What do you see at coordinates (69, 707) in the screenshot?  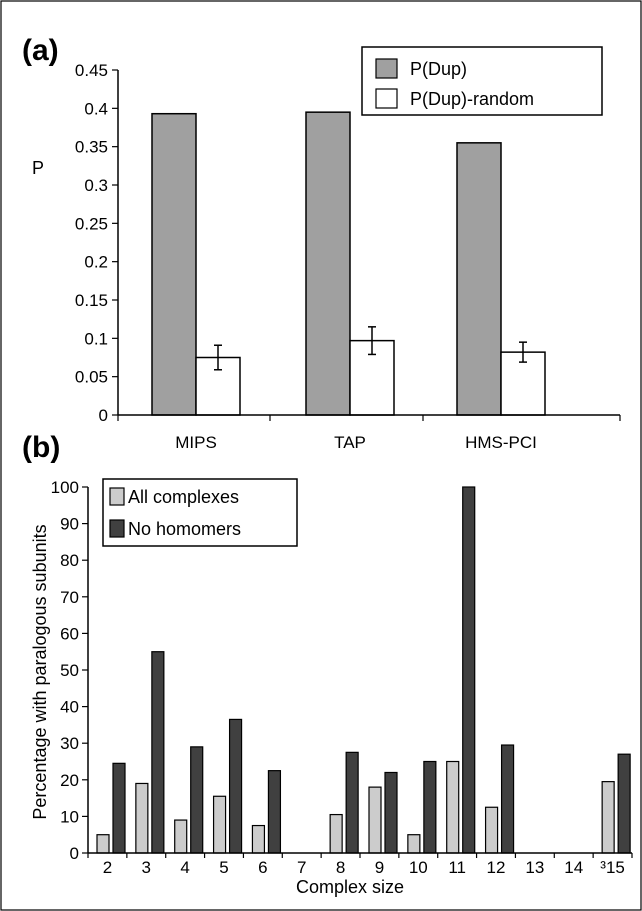 I see `panel-b-y-tick-label: 40` at bounding box center [69, 707].